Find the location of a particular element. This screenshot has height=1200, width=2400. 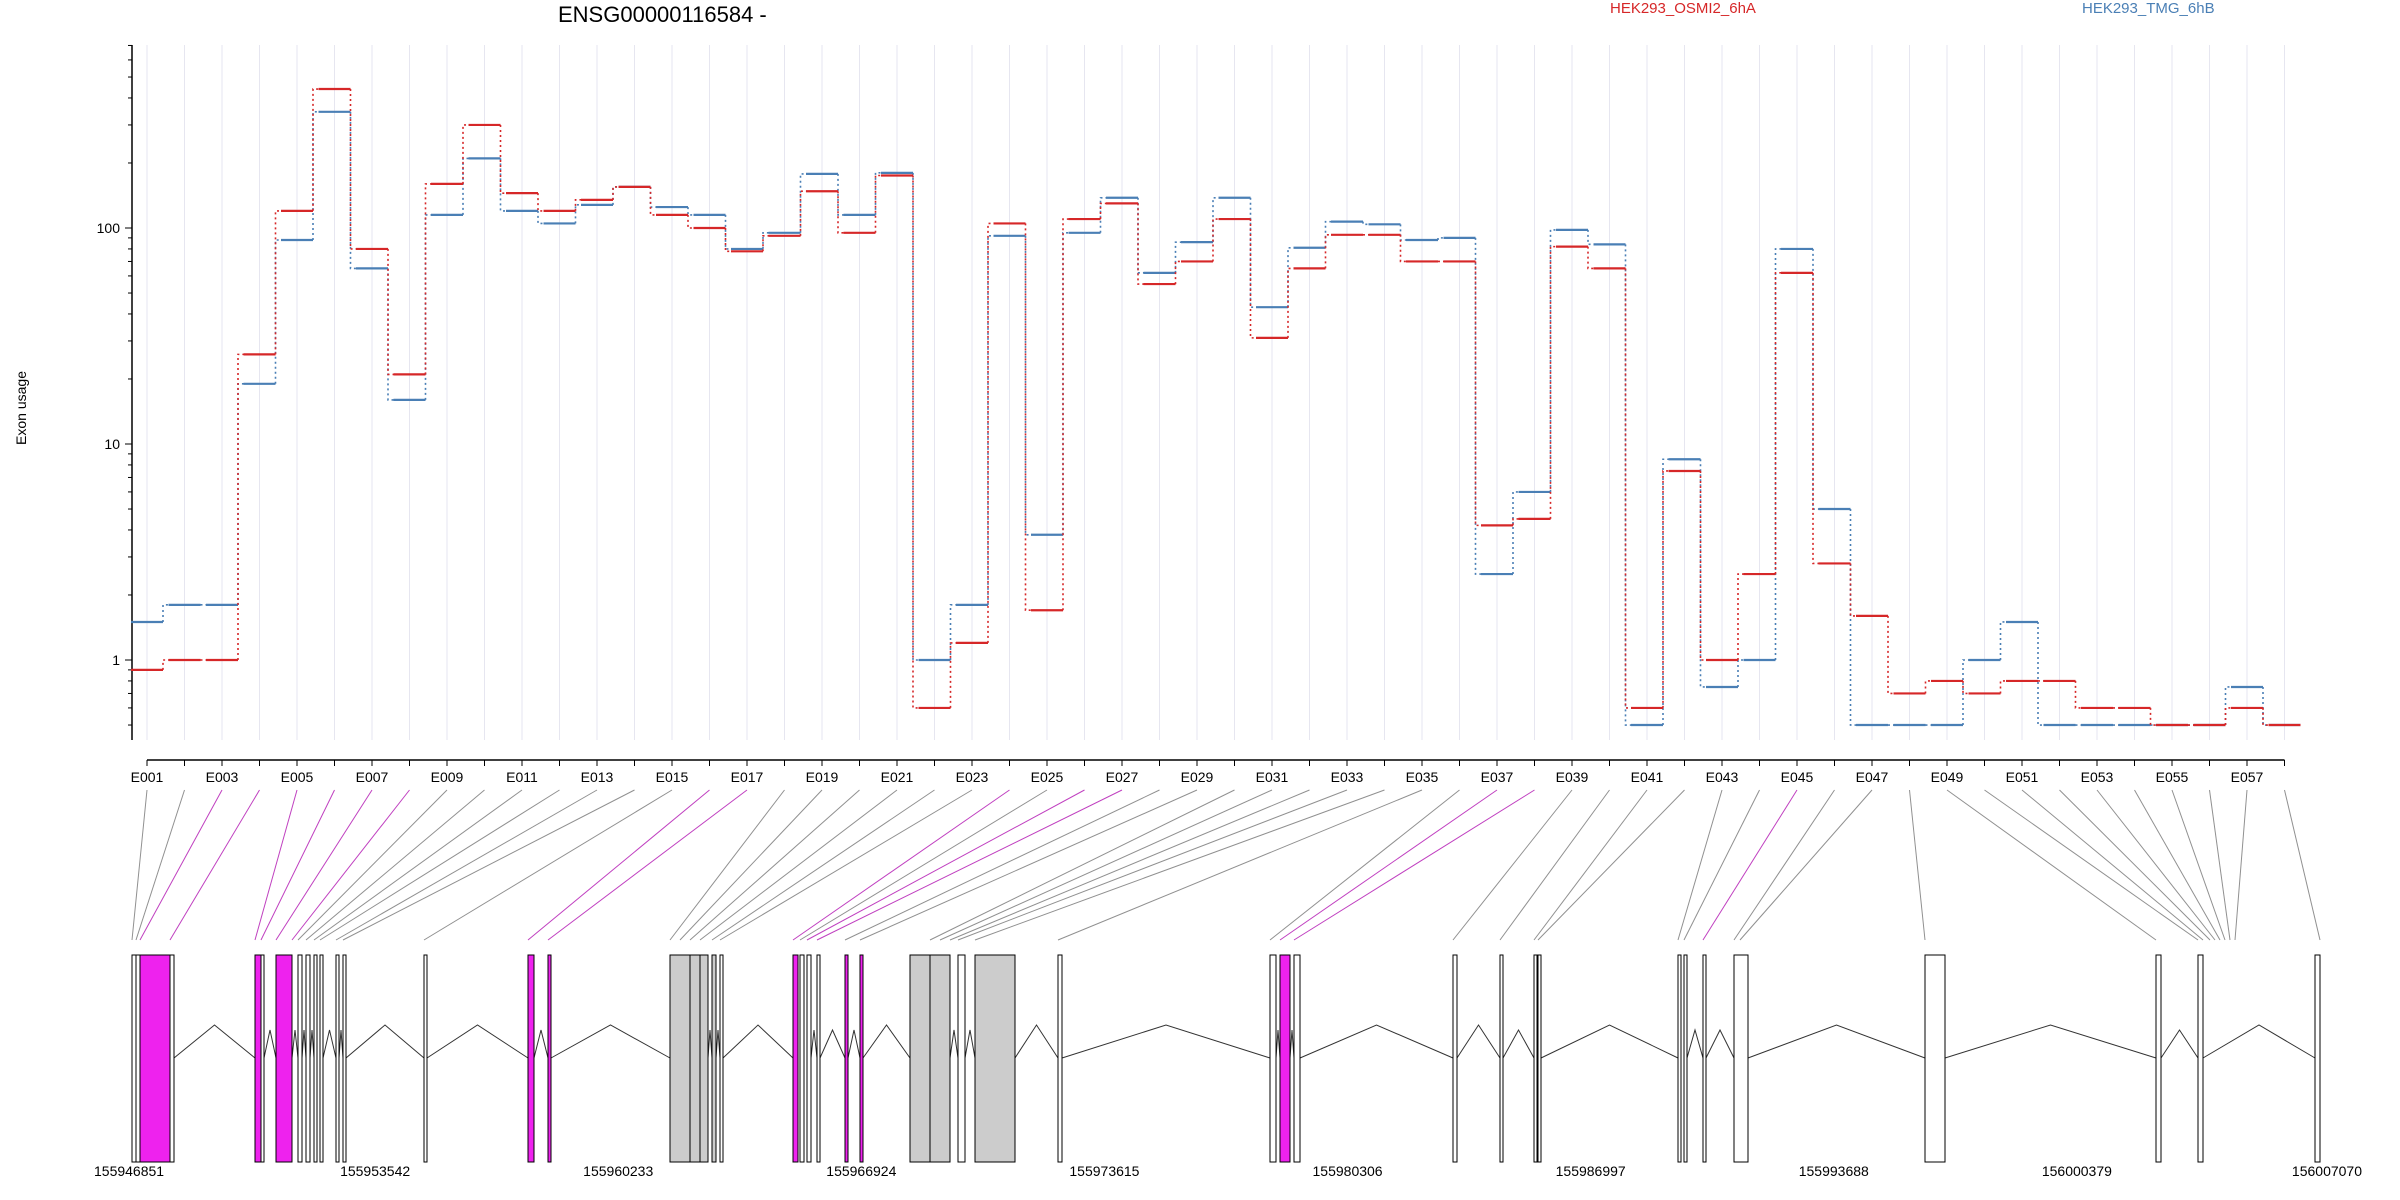

y-axis: 1 10 100 is located at coordinates (115, 392).